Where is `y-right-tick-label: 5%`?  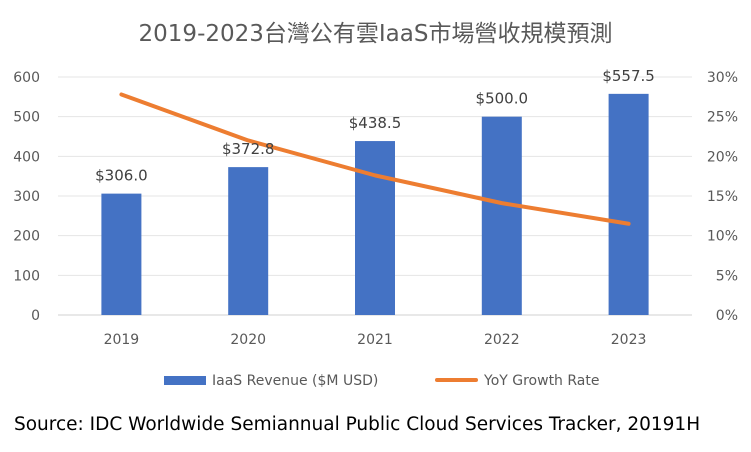 y-right-tick-label: 5% is located at coordinates (727, 276).